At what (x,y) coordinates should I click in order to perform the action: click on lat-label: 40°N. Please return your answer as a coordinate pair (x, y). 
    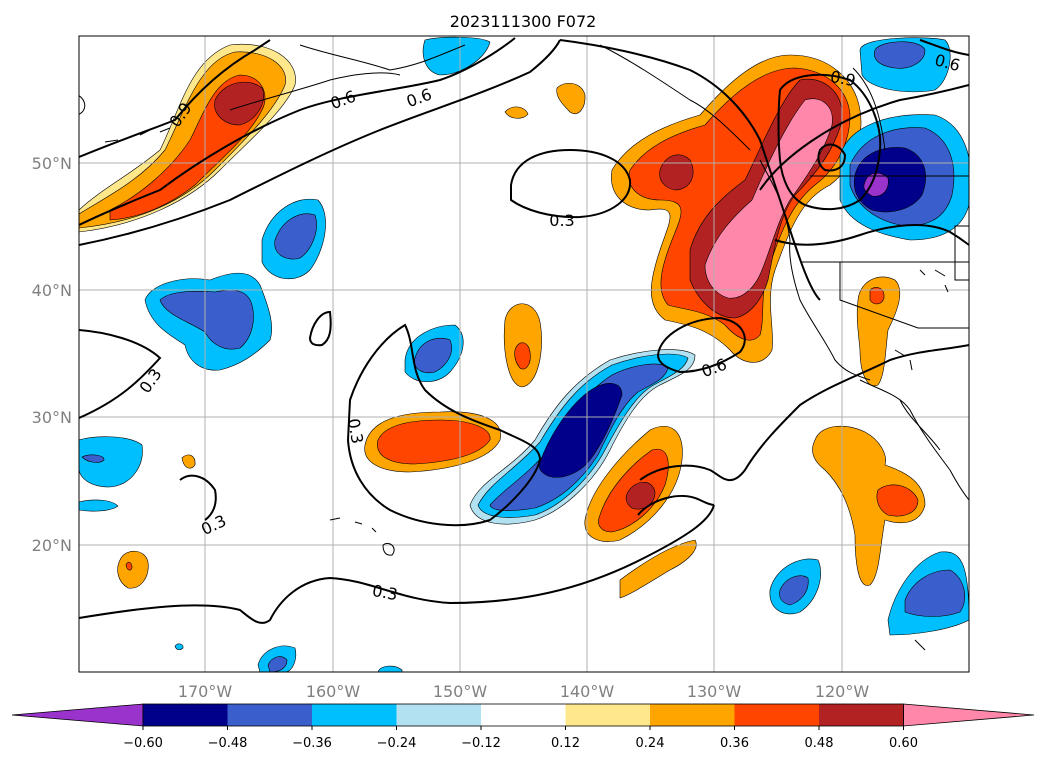
    Looking at the image, I should click on (52, 290).